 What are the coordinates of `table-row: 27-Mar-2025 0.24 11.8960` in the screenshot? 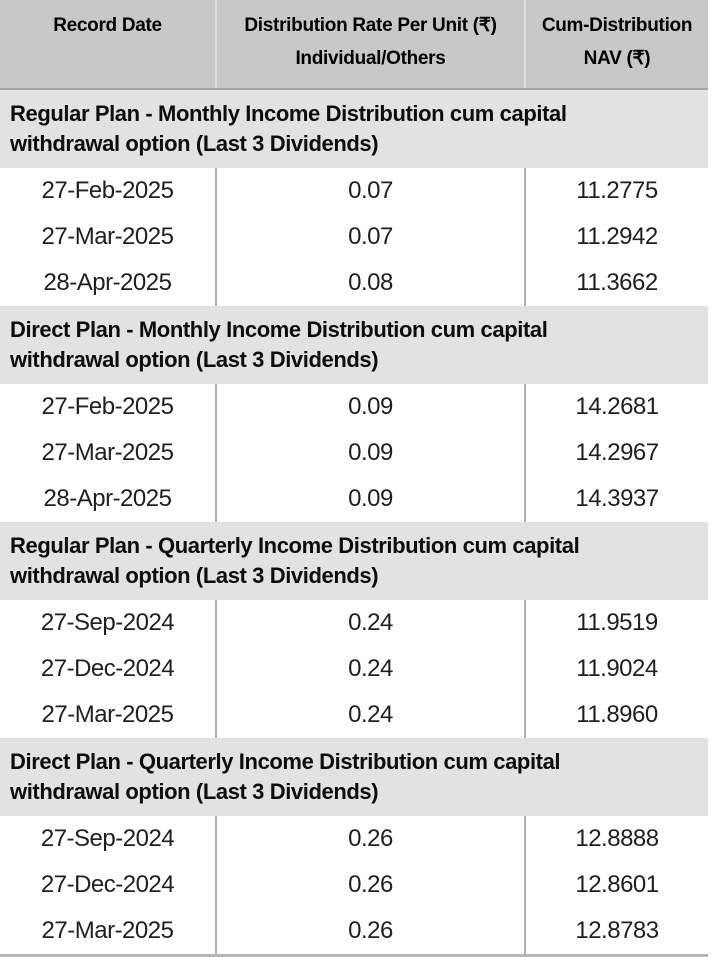 It's located at (354, 715).